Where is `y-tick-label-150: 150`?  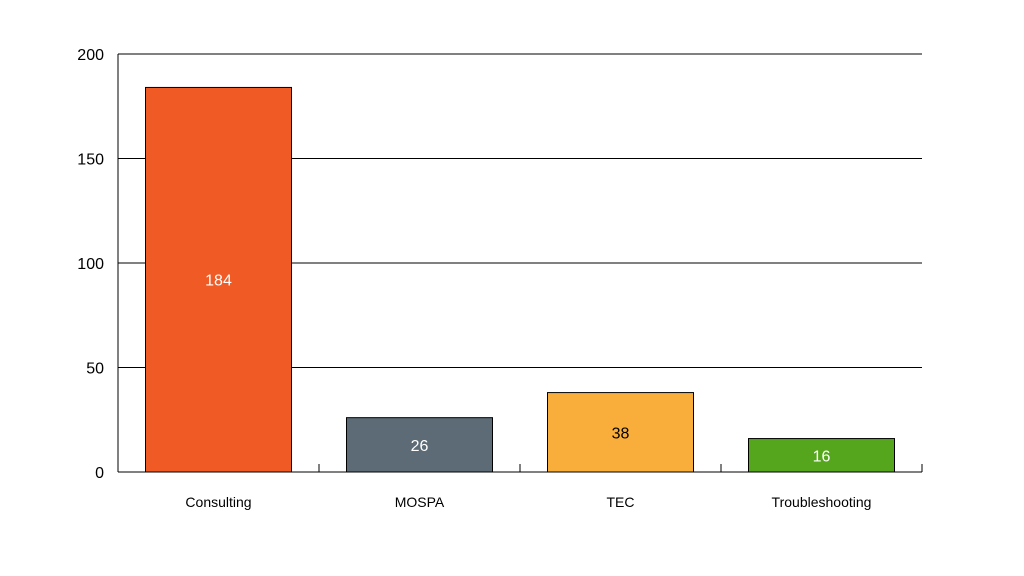
y-tick-label-150: 150 is located at coordinates (90, 160).